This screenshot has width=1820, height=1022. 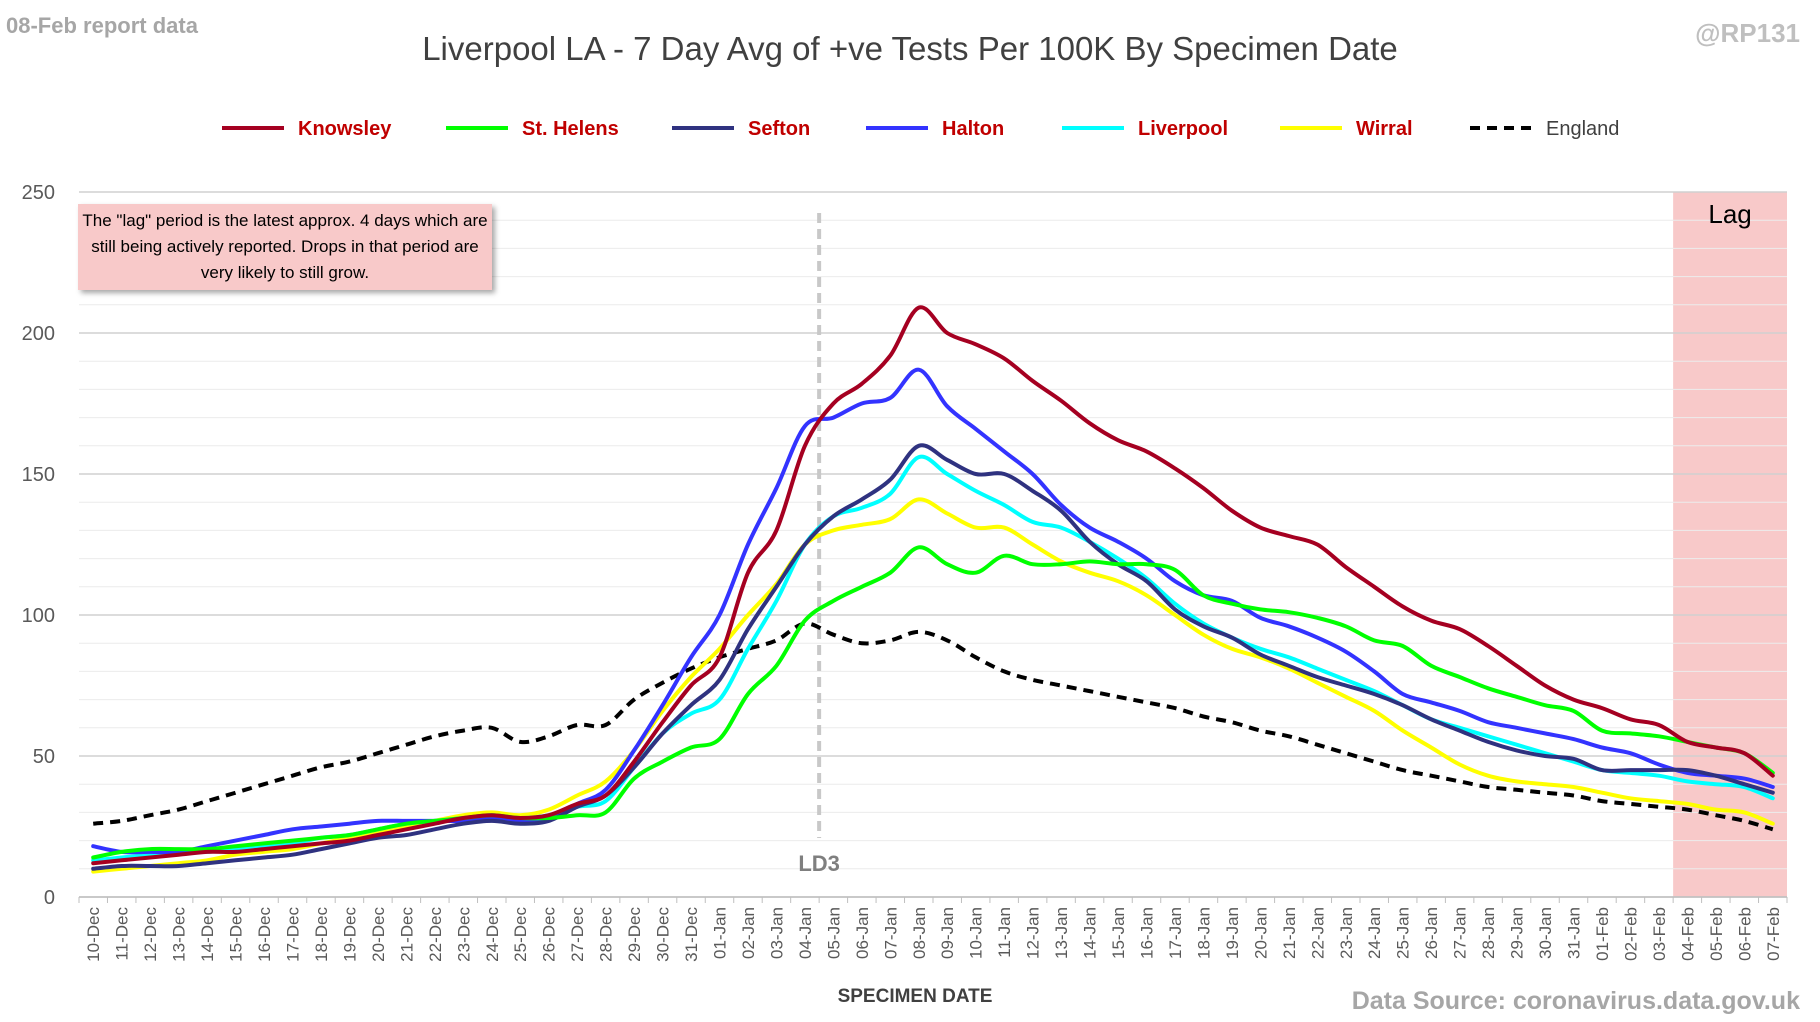 What do you see at coordinates (947, 933) in the screenshot?
I see `x-tick-label: 09-Jan` at bounding box center [947, 933].